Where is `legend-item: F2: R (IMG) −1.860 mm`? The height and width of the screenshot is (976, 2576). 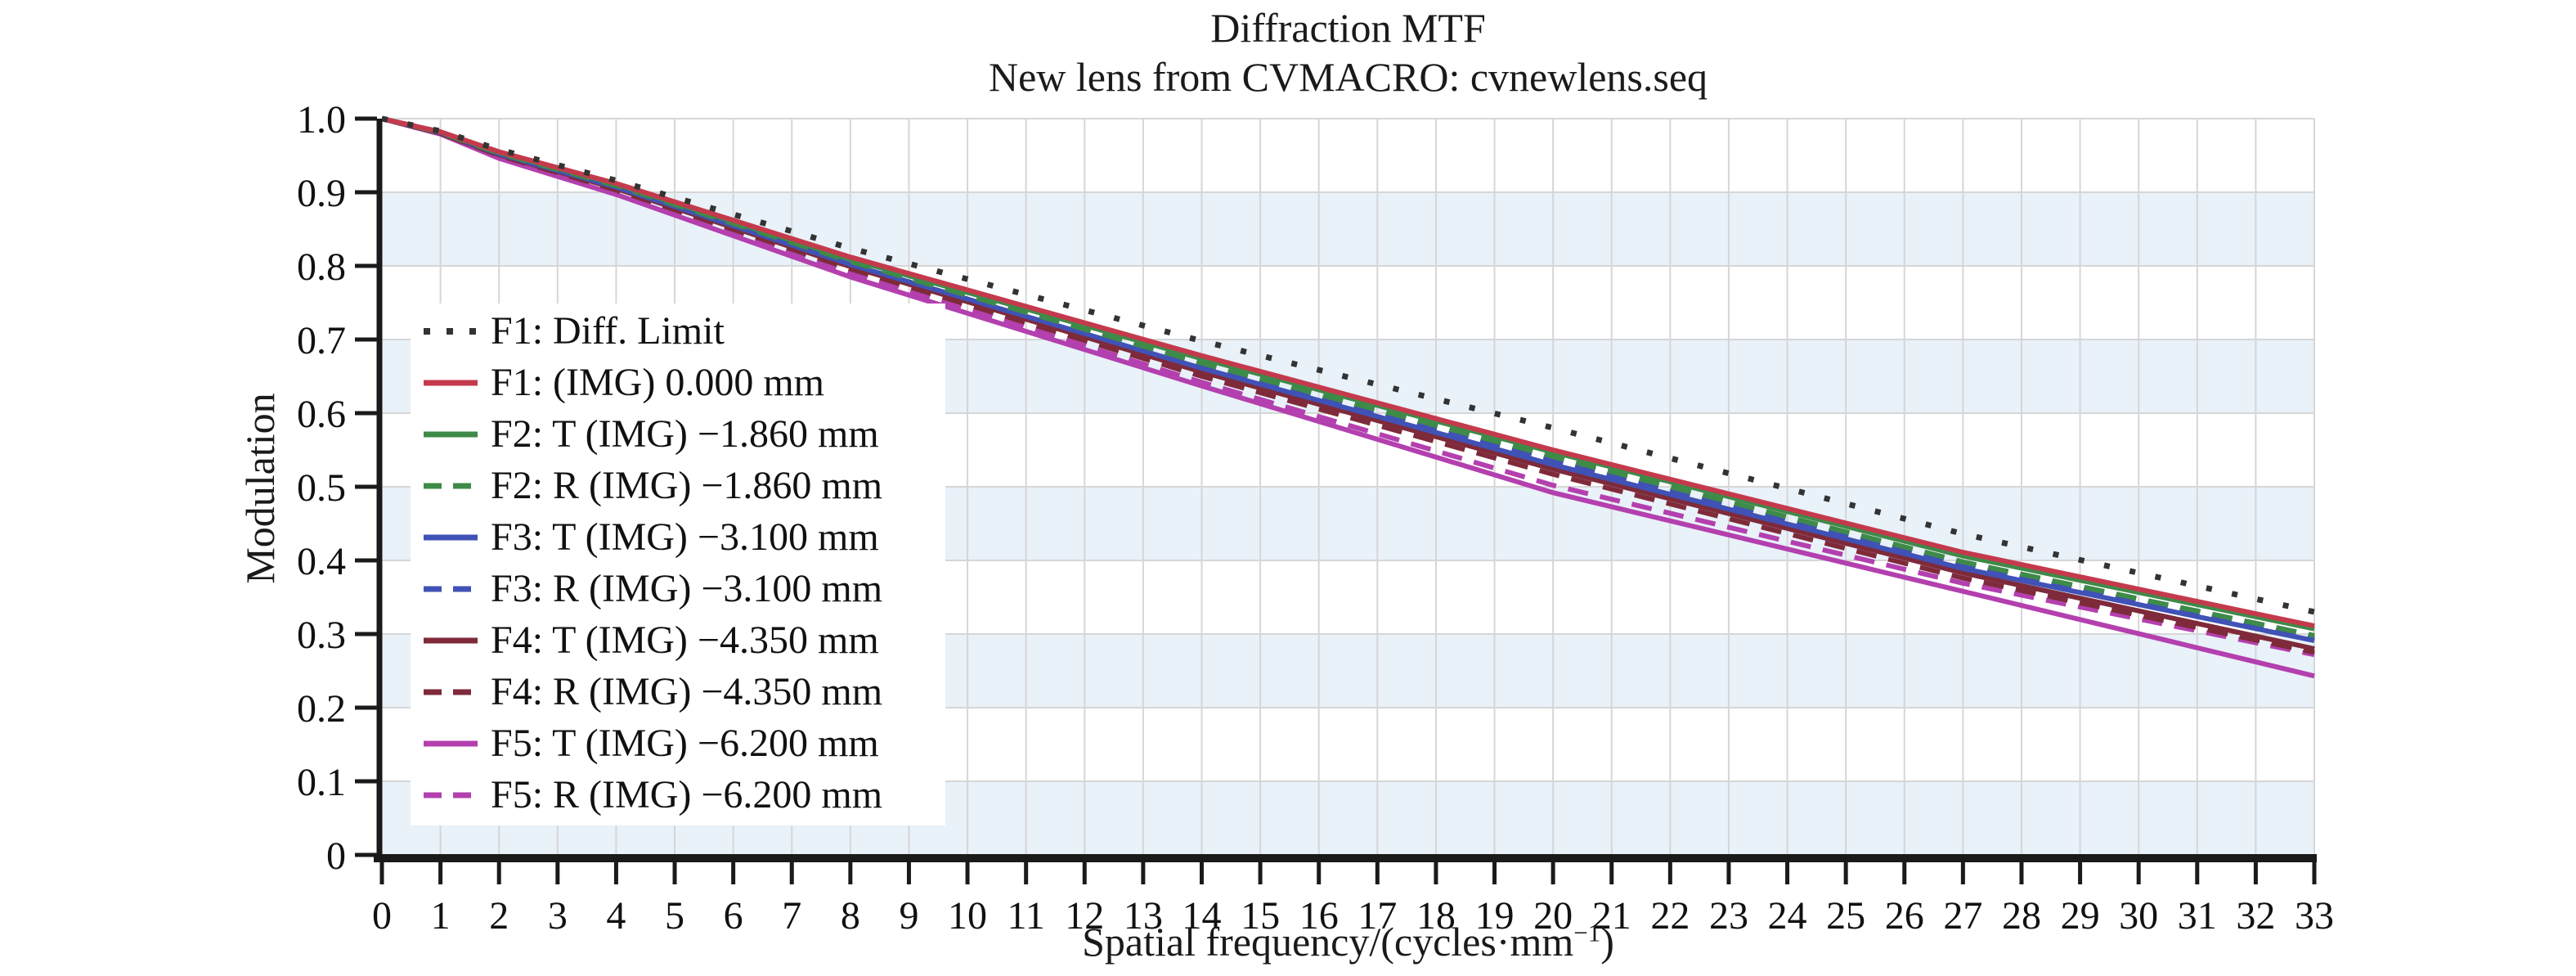 legend-item: F2: R (IMG) −1.860 mm is located at coordinates (683, 485).